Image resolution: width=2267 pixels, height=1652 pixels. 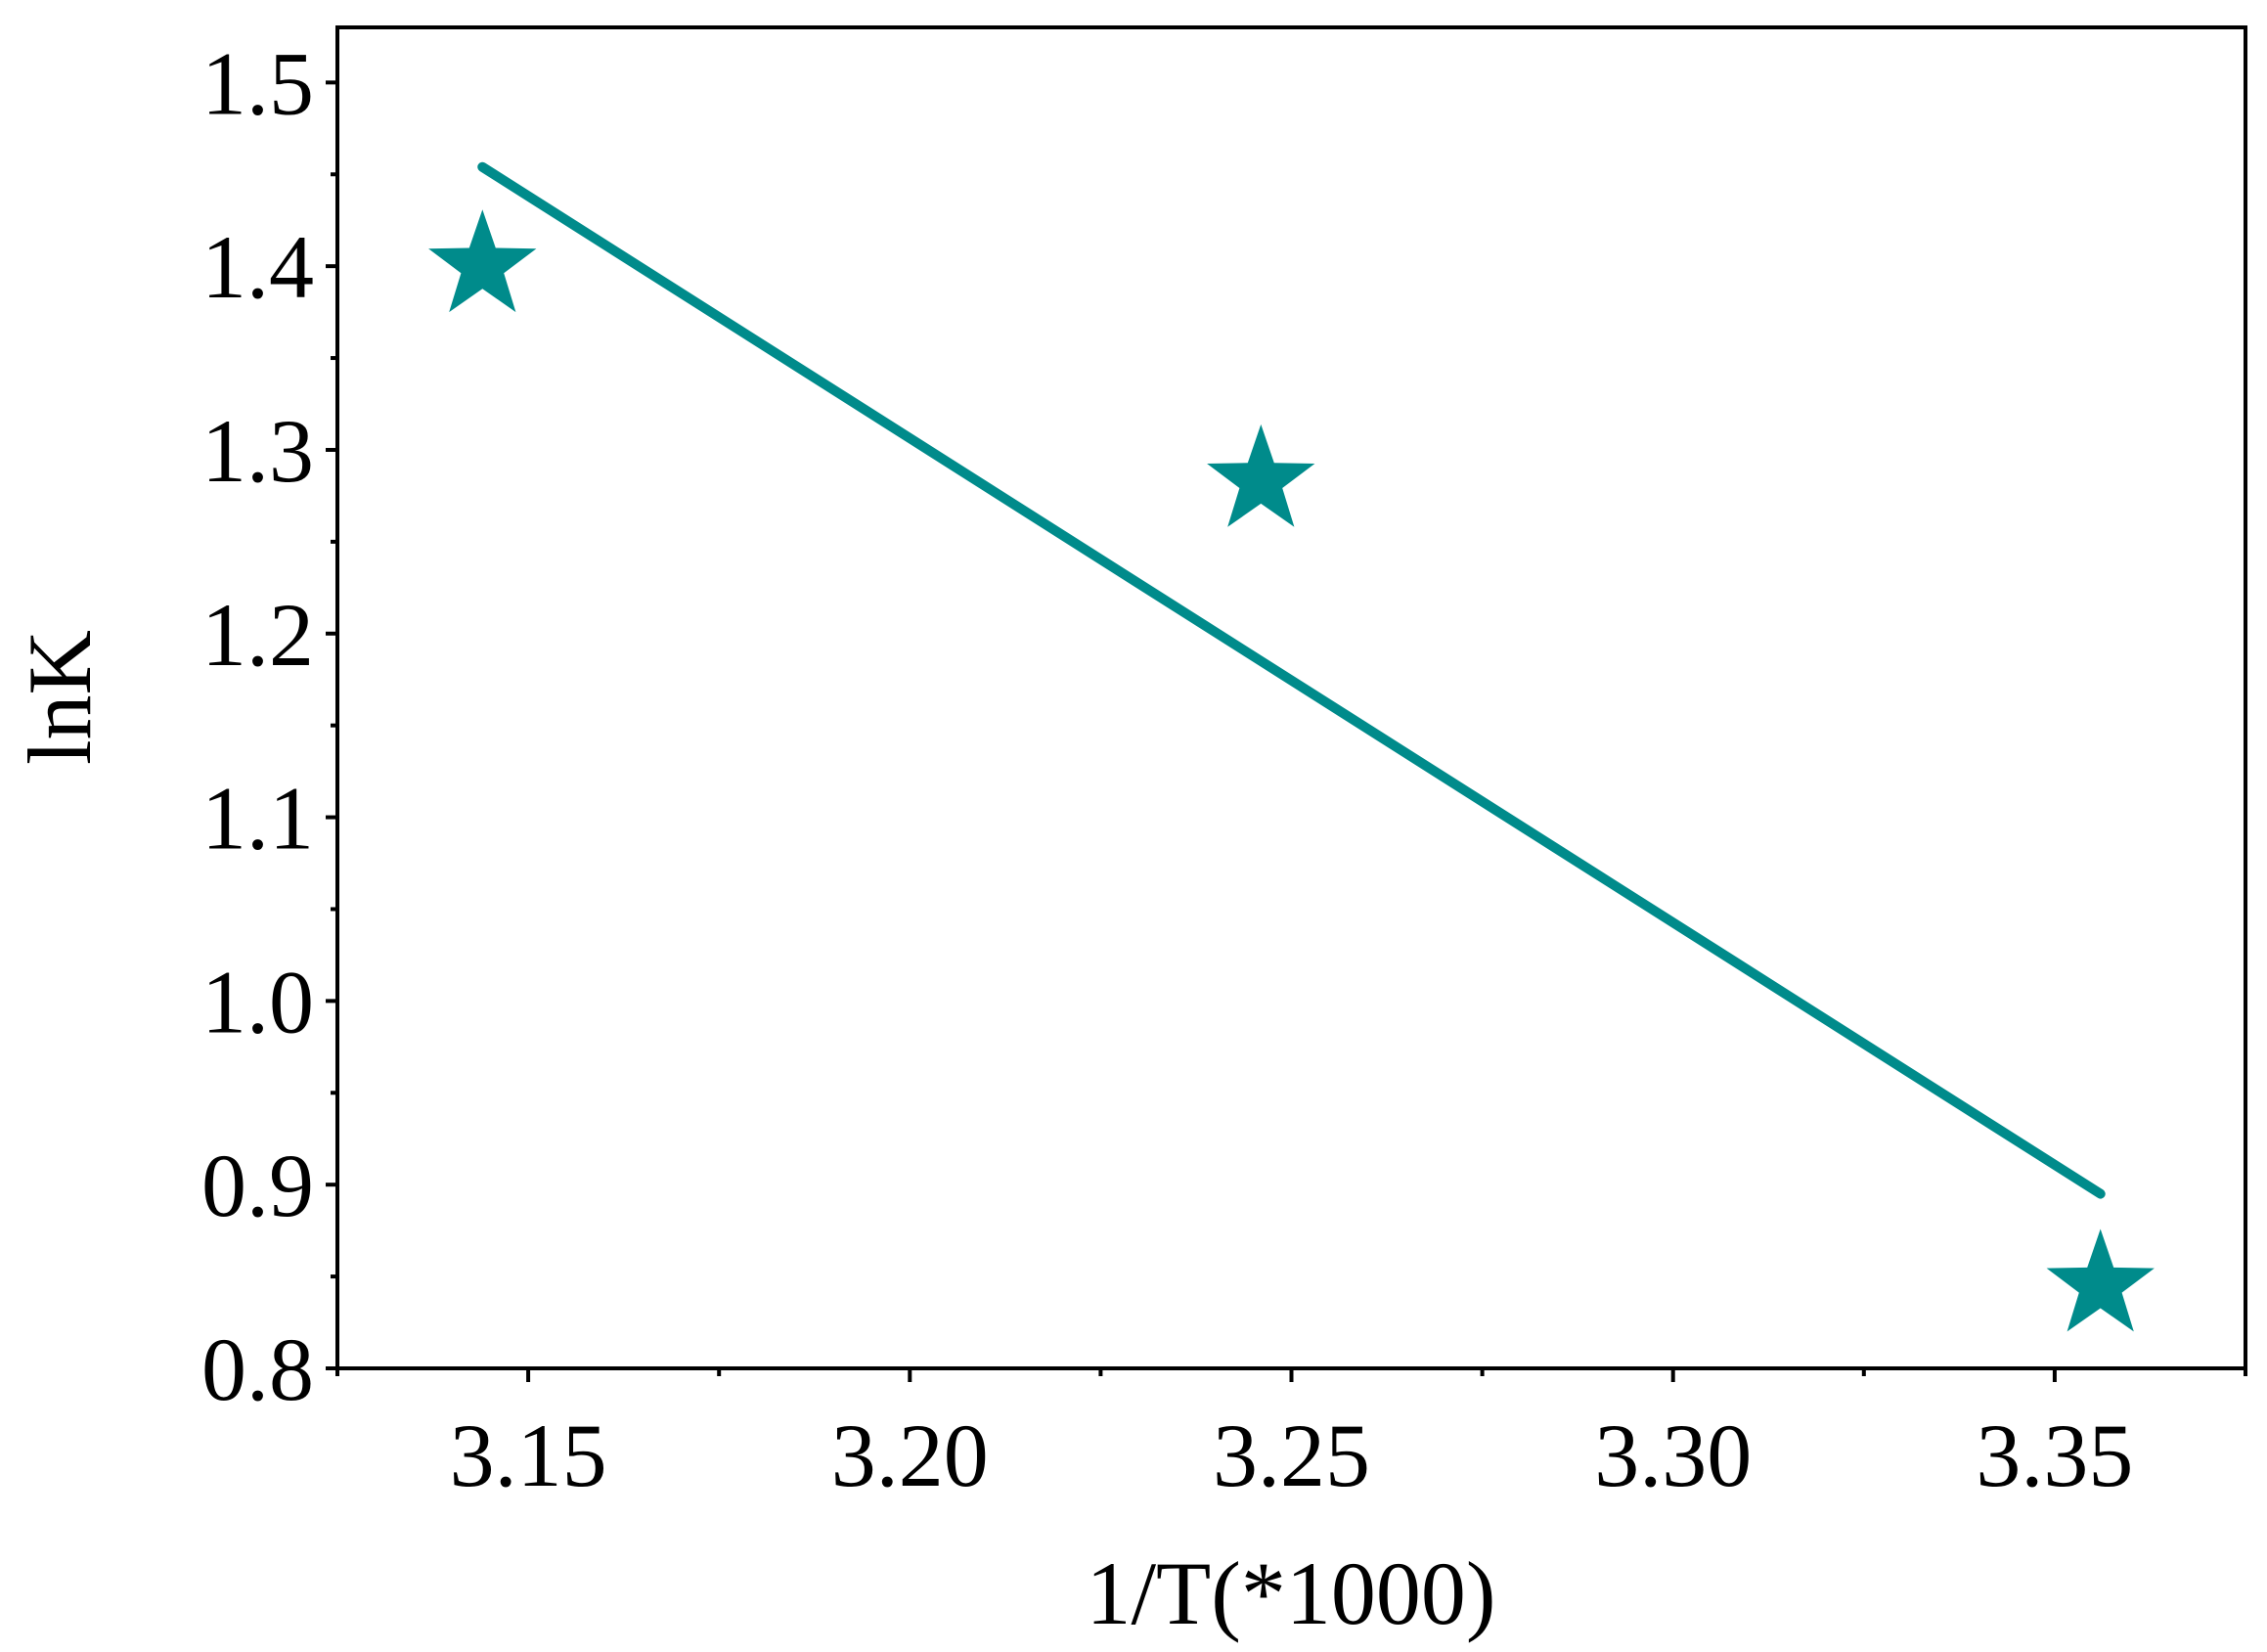 I want to click on x-tick-label: 3.25, so click(x=1291, y=1455).